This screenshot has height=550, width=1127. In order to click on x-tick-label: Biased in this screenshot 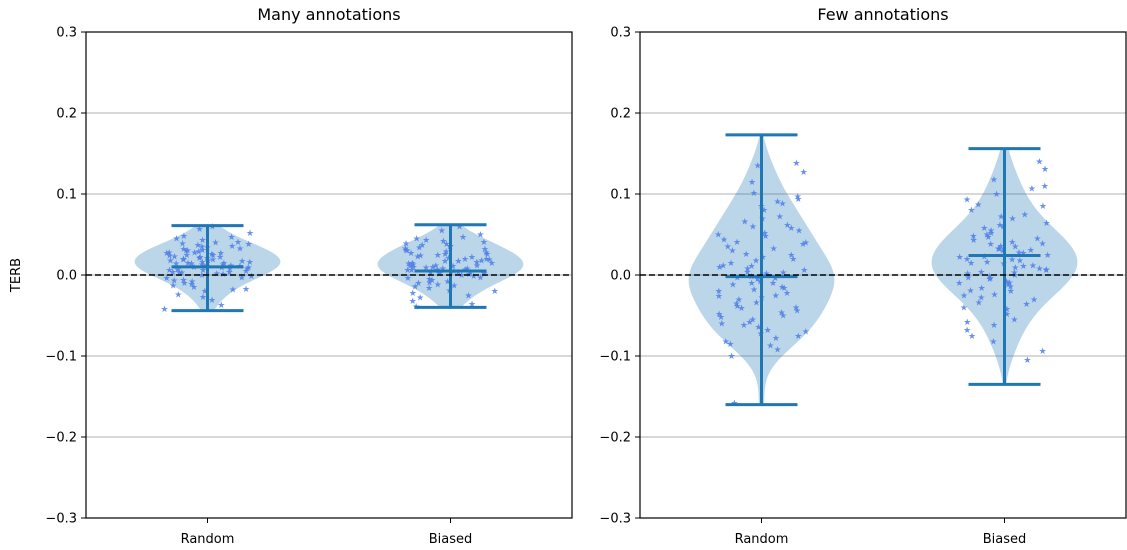, I will do `click(451, 539)`.